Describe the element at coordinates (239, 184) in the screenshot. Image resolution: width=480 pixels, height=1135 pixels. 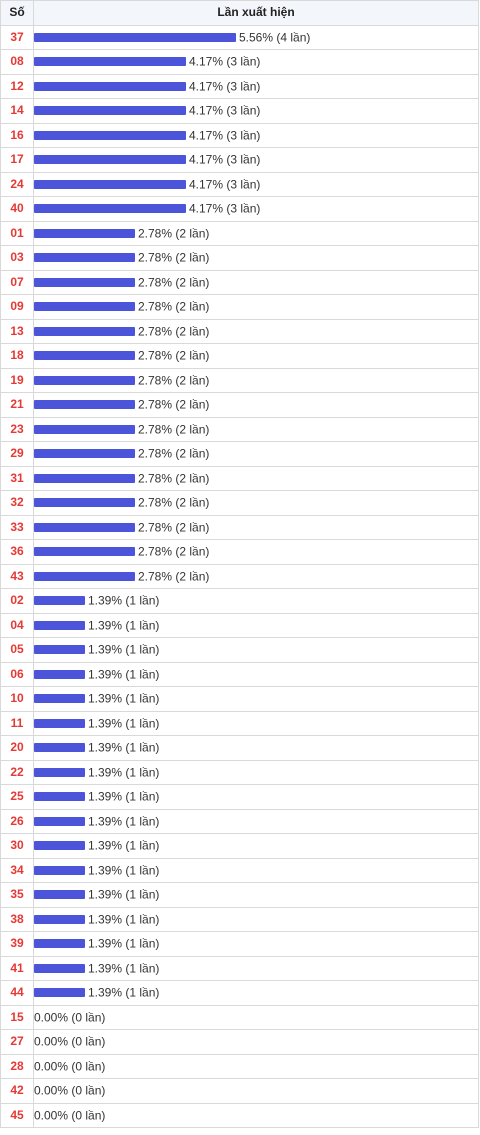
I see `table-row: 24 4.17% (3 lần)` at that location.